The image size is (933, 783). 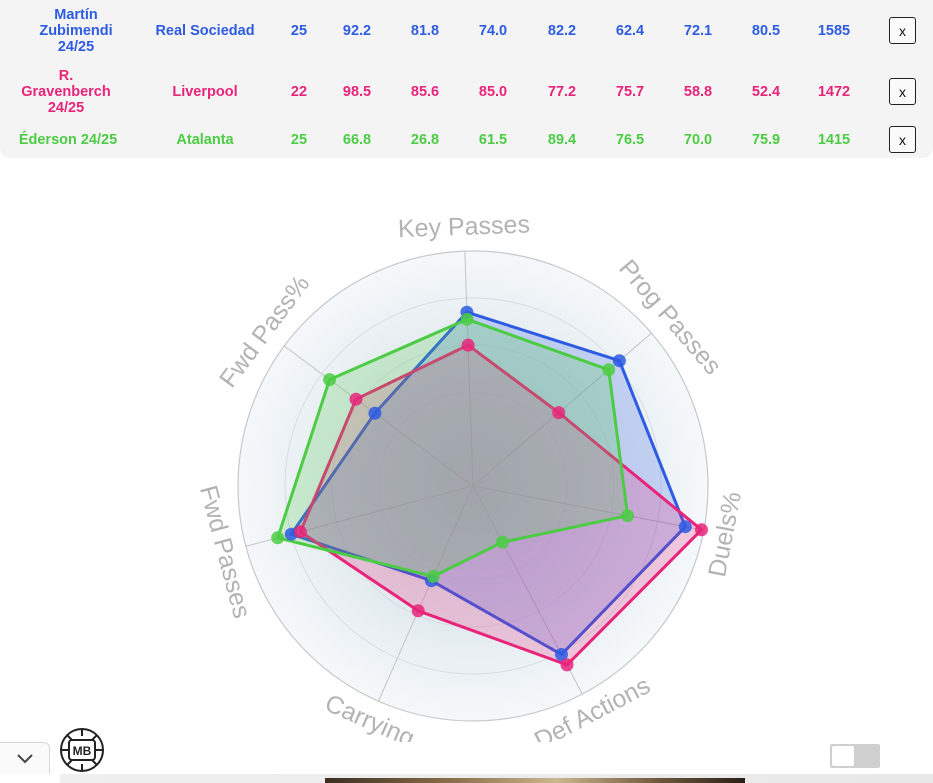 I want to click on axis-label-1: Key Passes, so click(x=463, y=227).